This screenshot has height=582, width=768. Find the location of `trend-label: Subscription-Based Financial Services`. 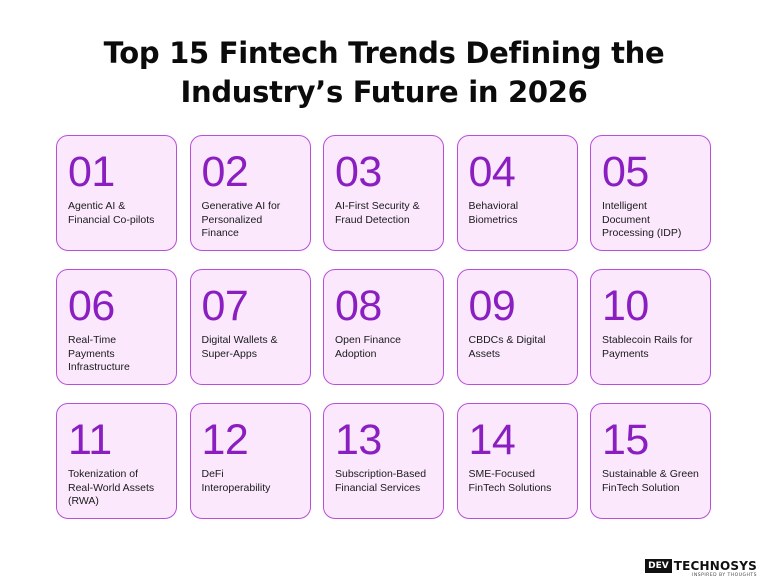

trend-label: Subscription-Based Financial Services is located at coordinates (381, 481).